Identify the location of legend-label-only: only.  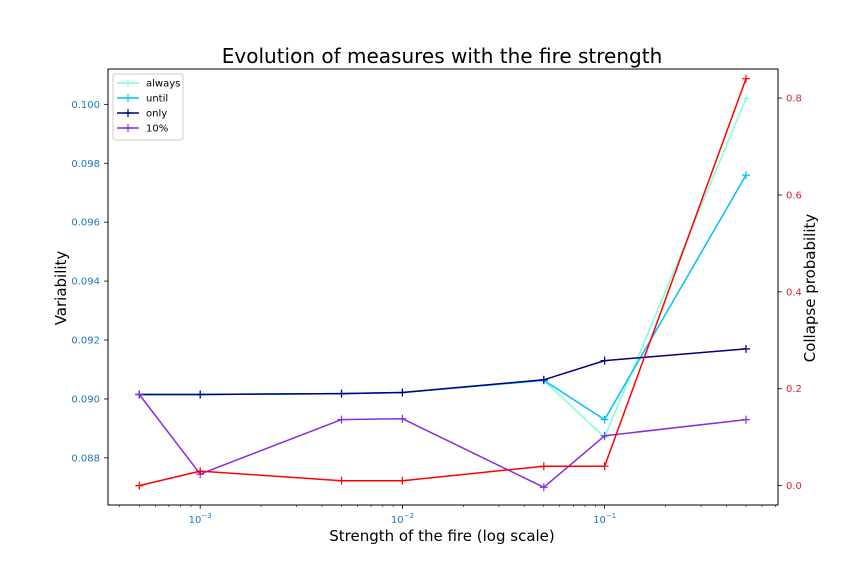
(156, 114).